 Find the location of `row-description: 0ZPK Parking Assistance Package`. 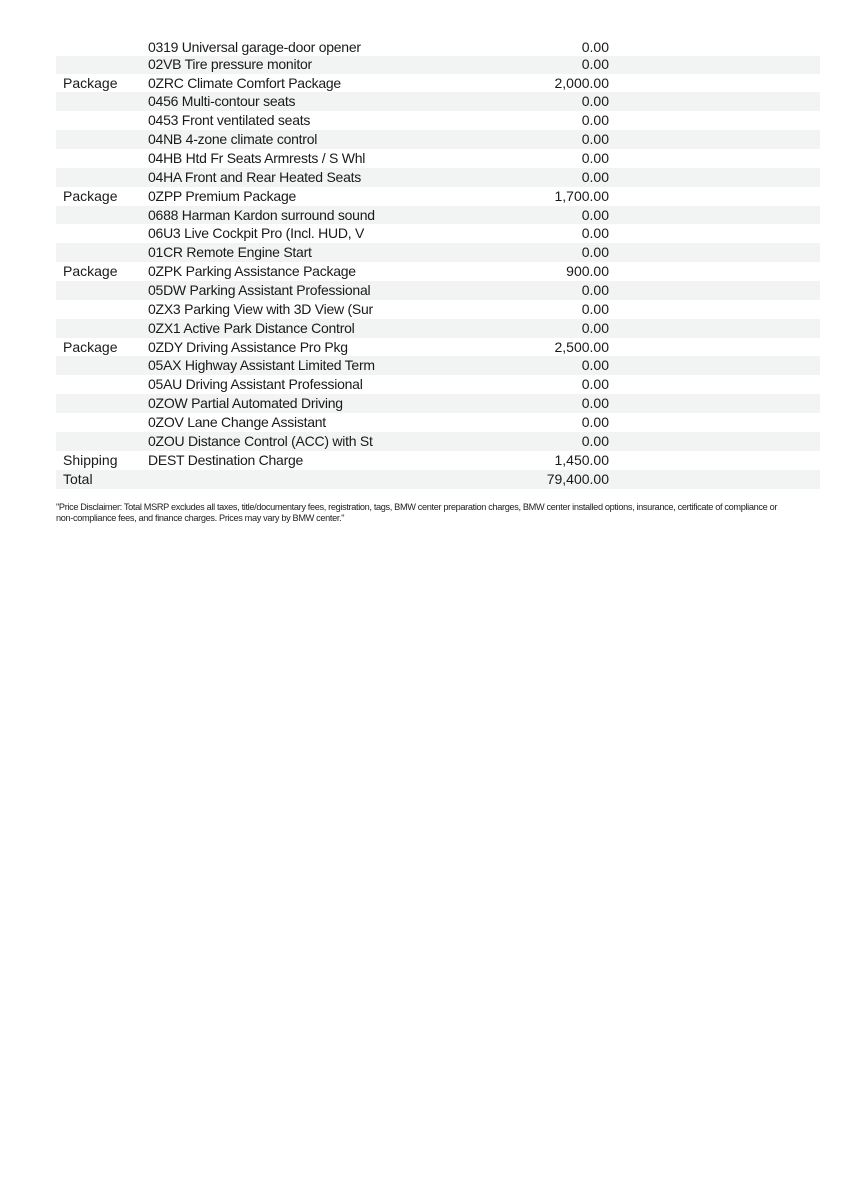

row-description: 0ZPK Parking Assistance Package is located at coordinates (252, 271).